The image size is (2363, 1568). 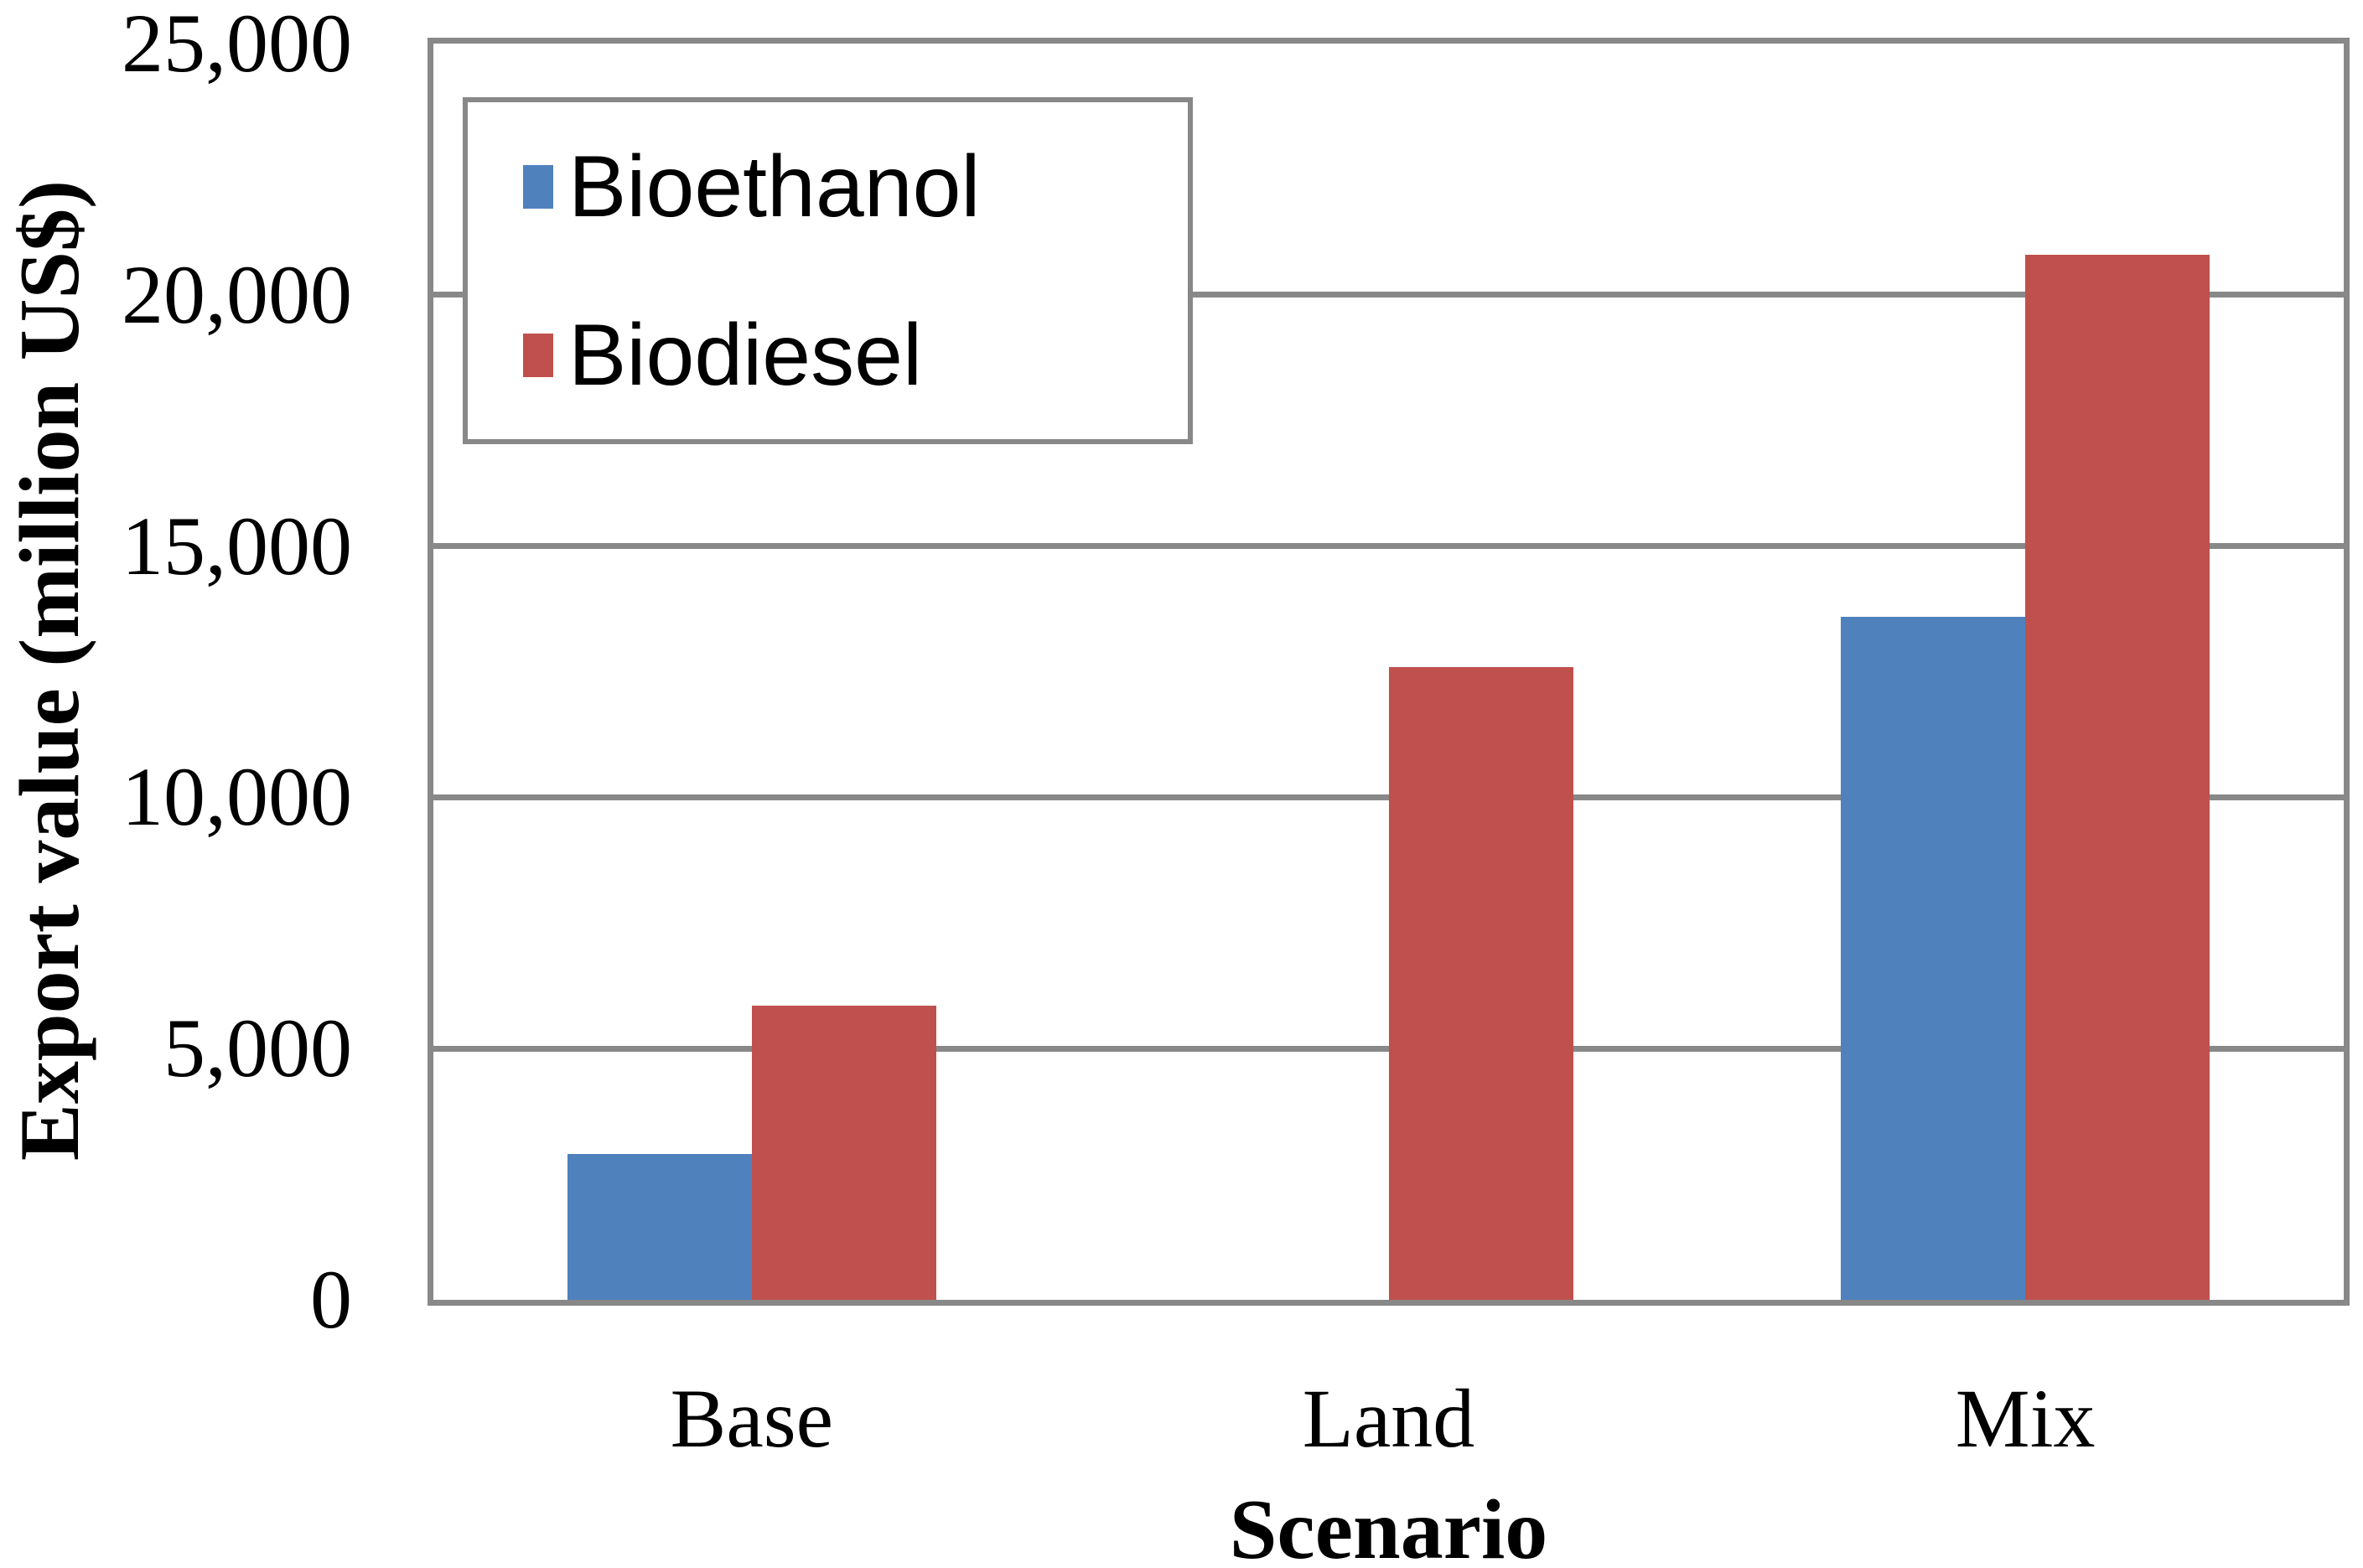 What do you see at coordinates (659, 1227) in the screenshot?
I see `bar-base-bioethanol` at bounding box center [659, 1227].